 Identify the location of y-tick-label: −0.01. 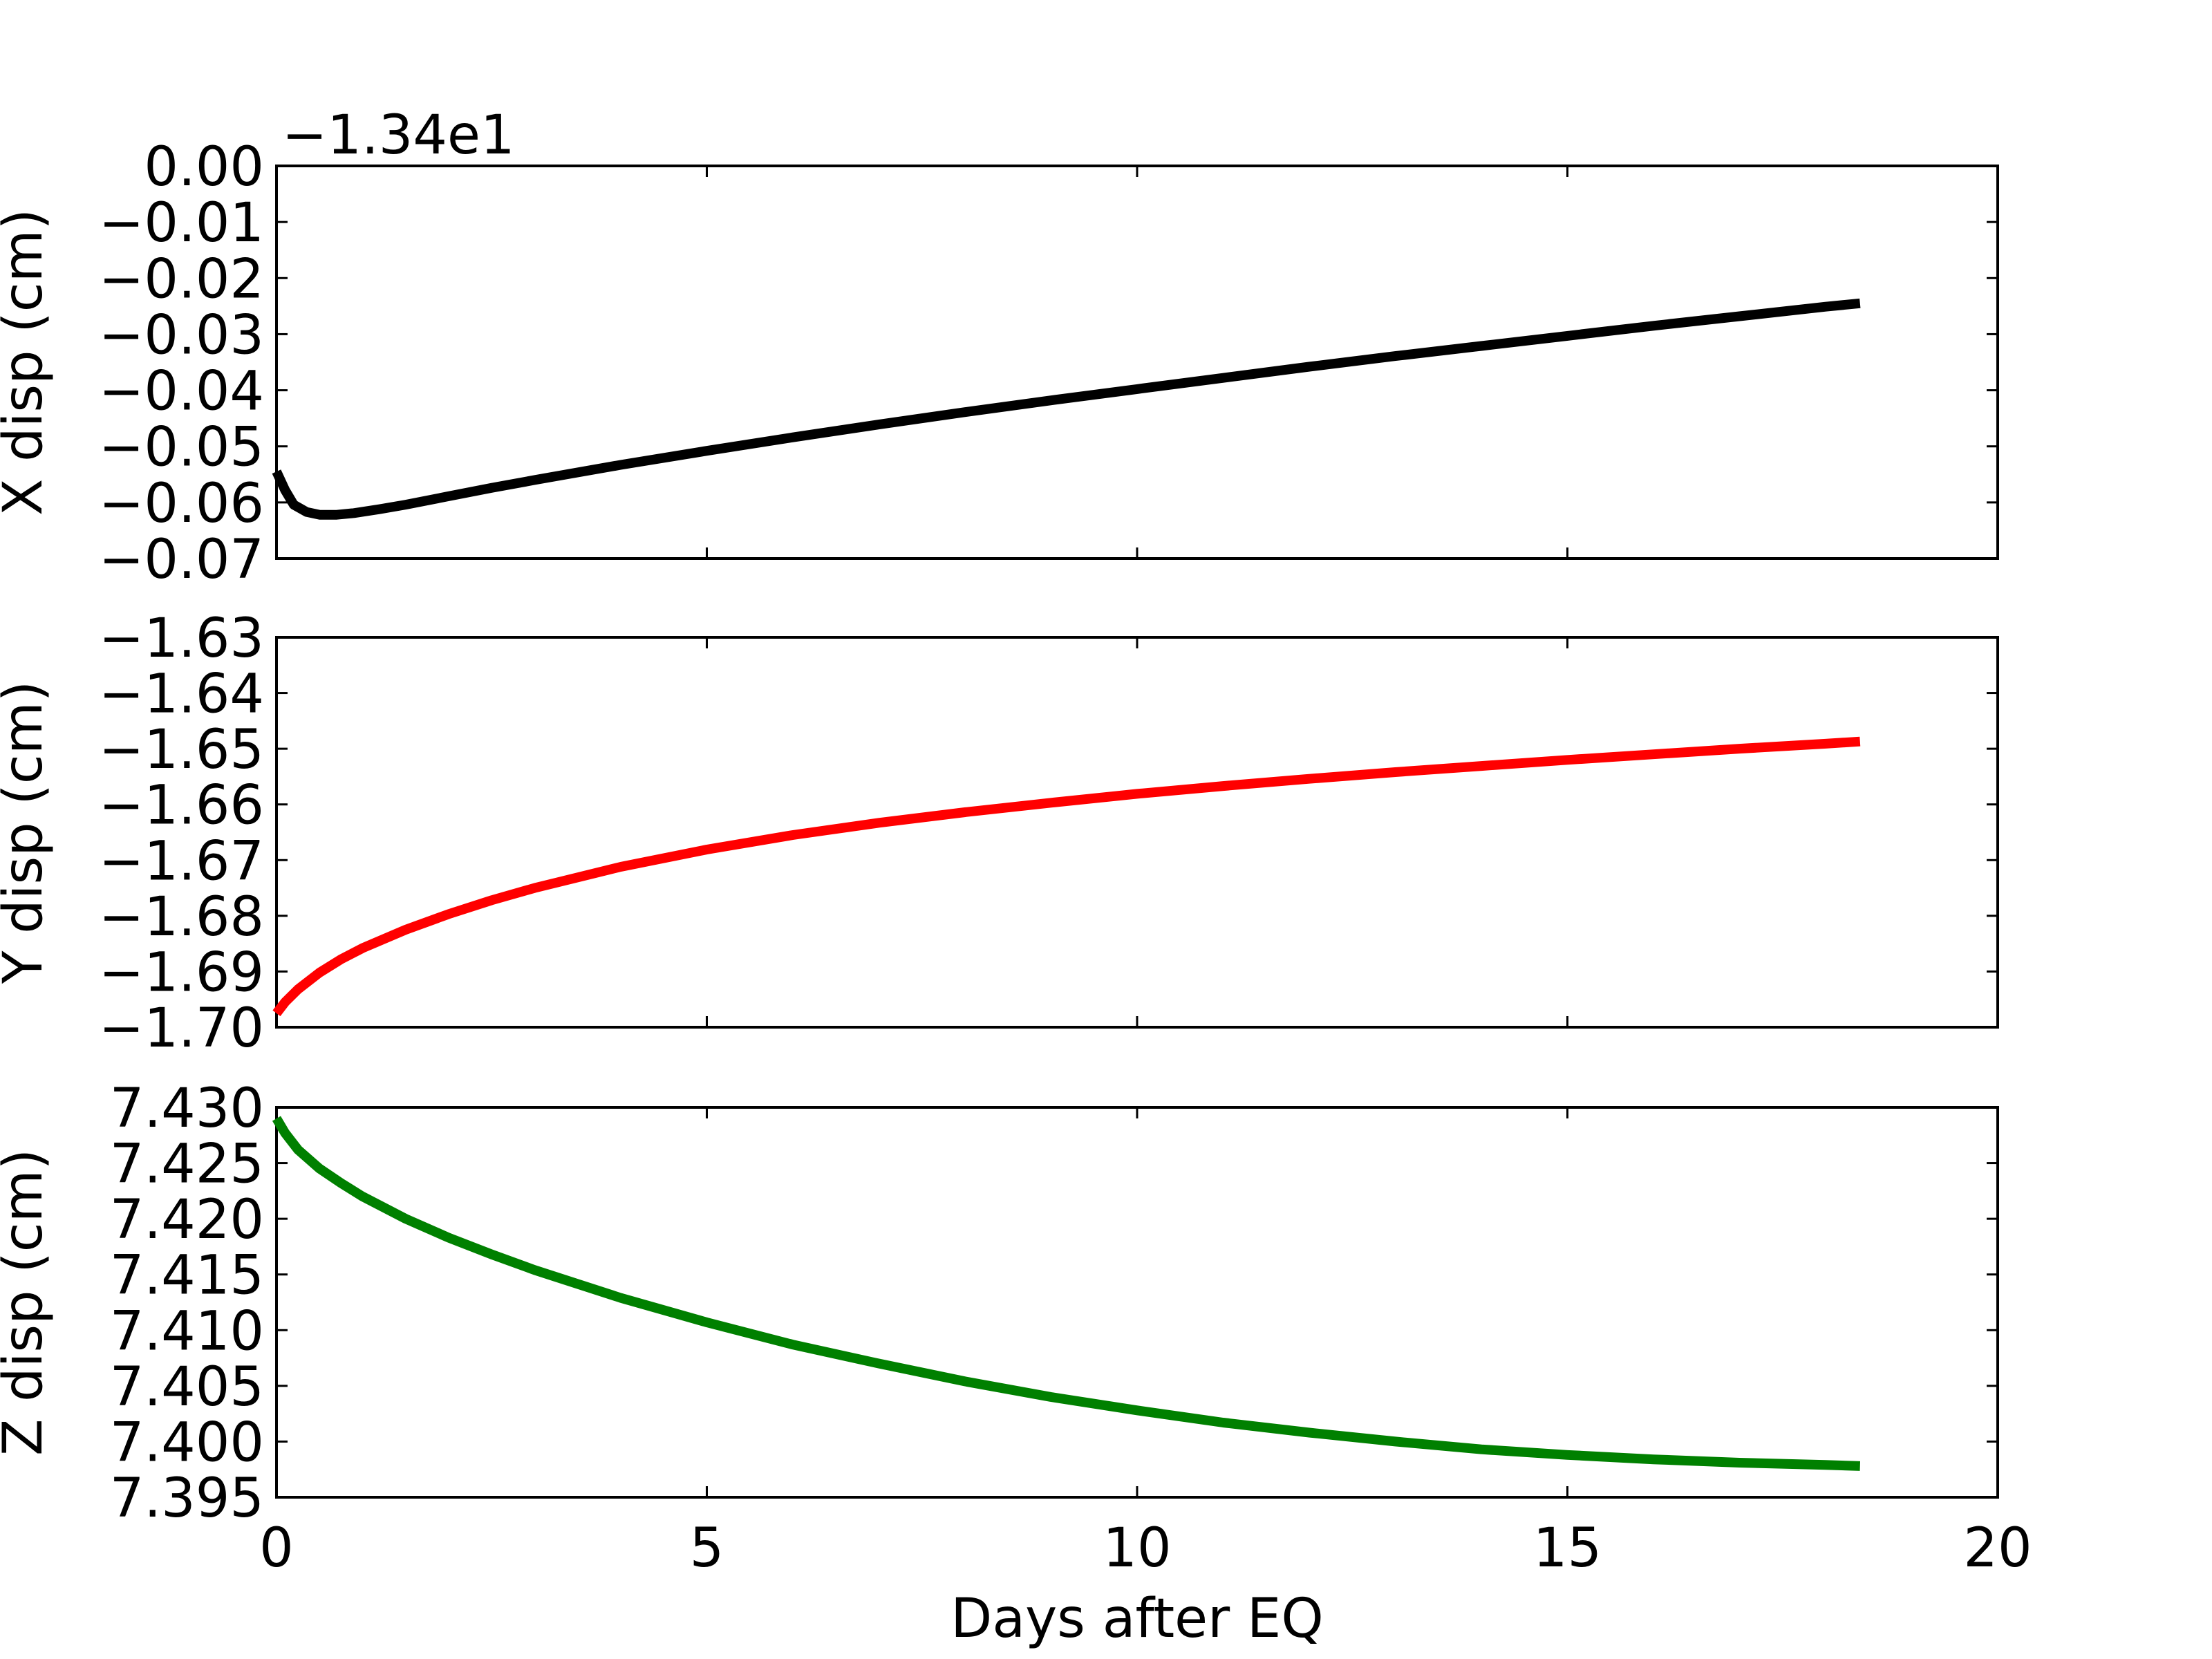
(181, 223).